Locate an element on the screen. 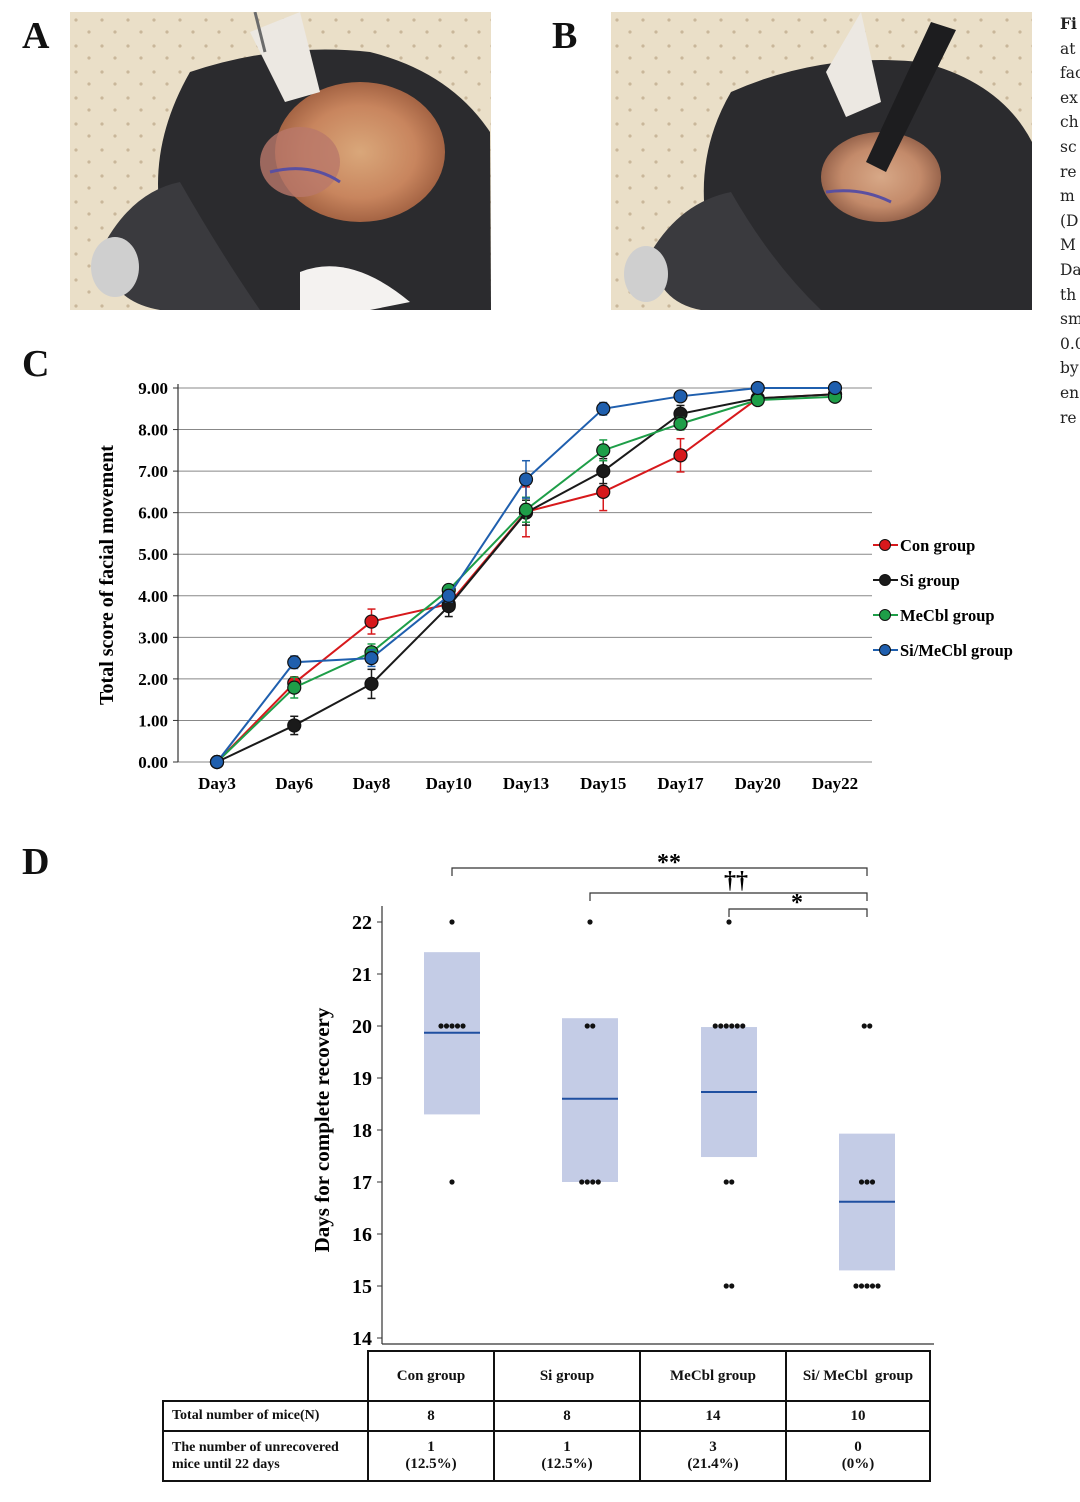 The image size is (1080, 1502). y-tick-label: 5.00 is located at coordinates (153, 554).